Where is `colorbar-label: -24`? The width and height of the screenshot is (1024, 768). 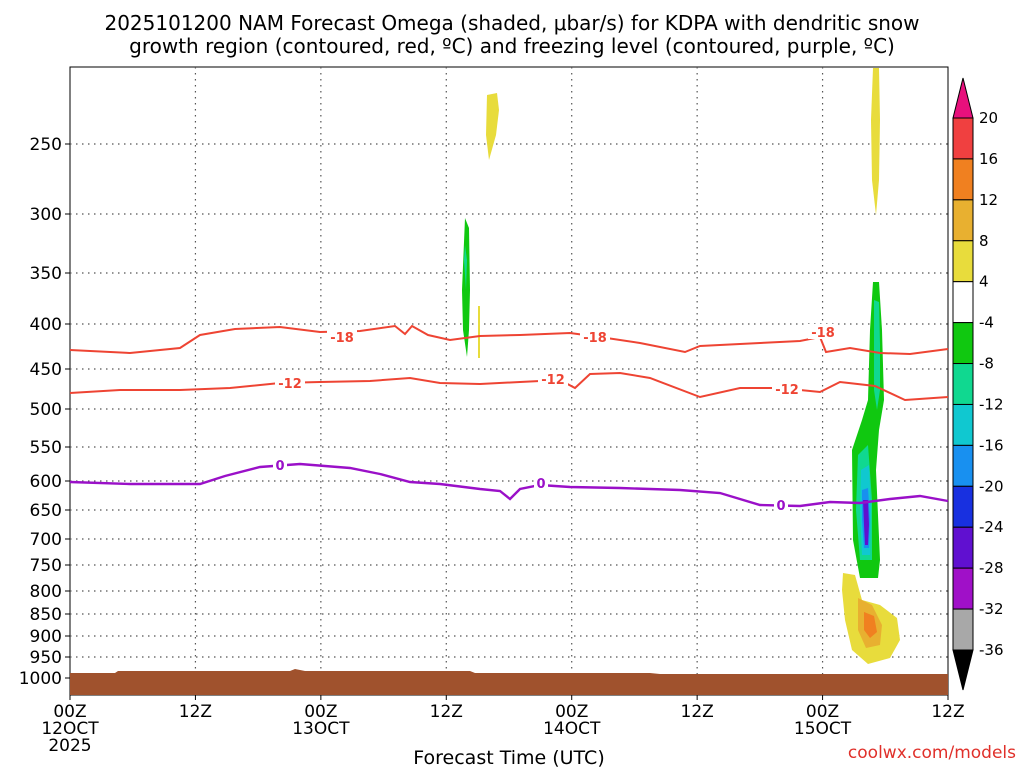 colorbar-label: -24 is located at coordinates (991, 527).